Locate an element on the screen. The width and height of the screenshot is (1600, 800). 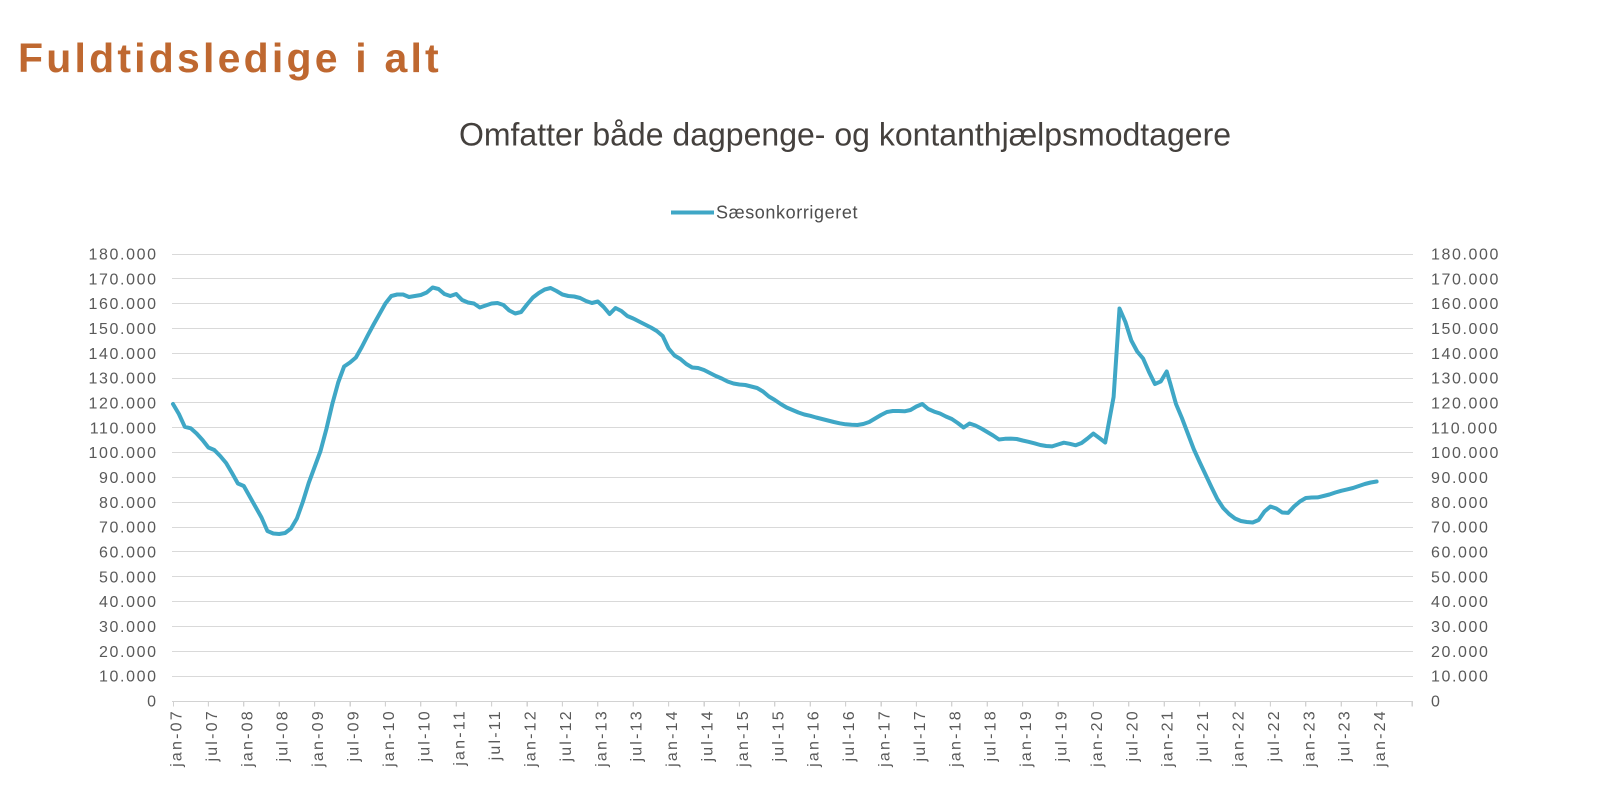
svg-text: jul-09 is located at coordinates (354, 735).